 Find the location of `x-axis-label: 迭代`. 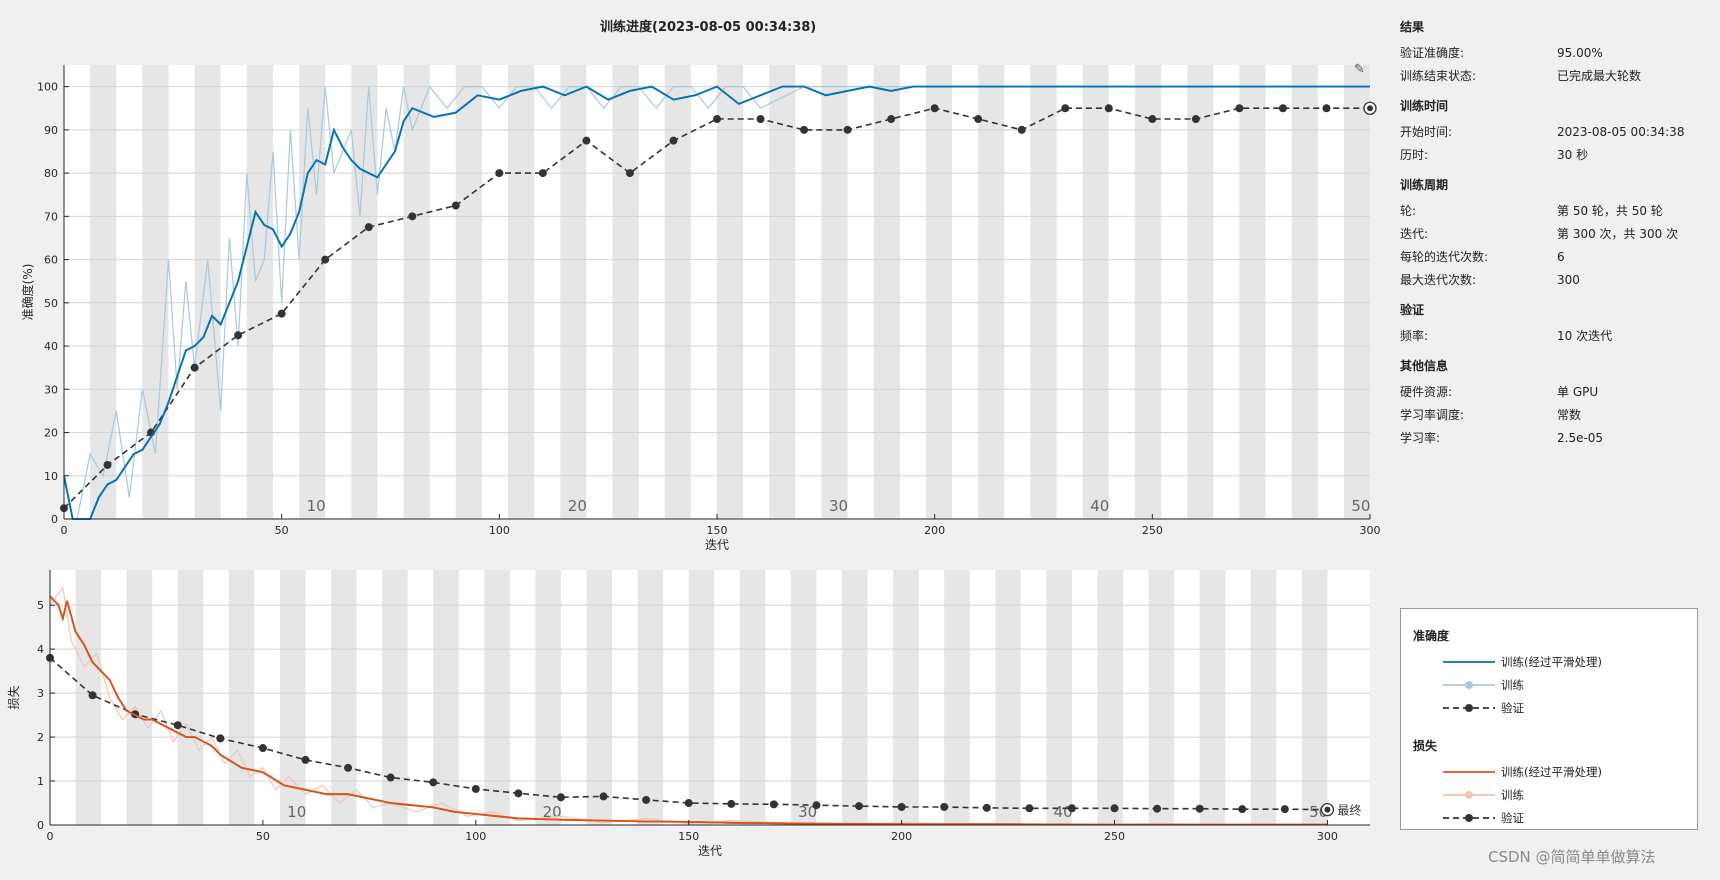

x-axis-label: 迭代 is located at coordinates (717, 544).